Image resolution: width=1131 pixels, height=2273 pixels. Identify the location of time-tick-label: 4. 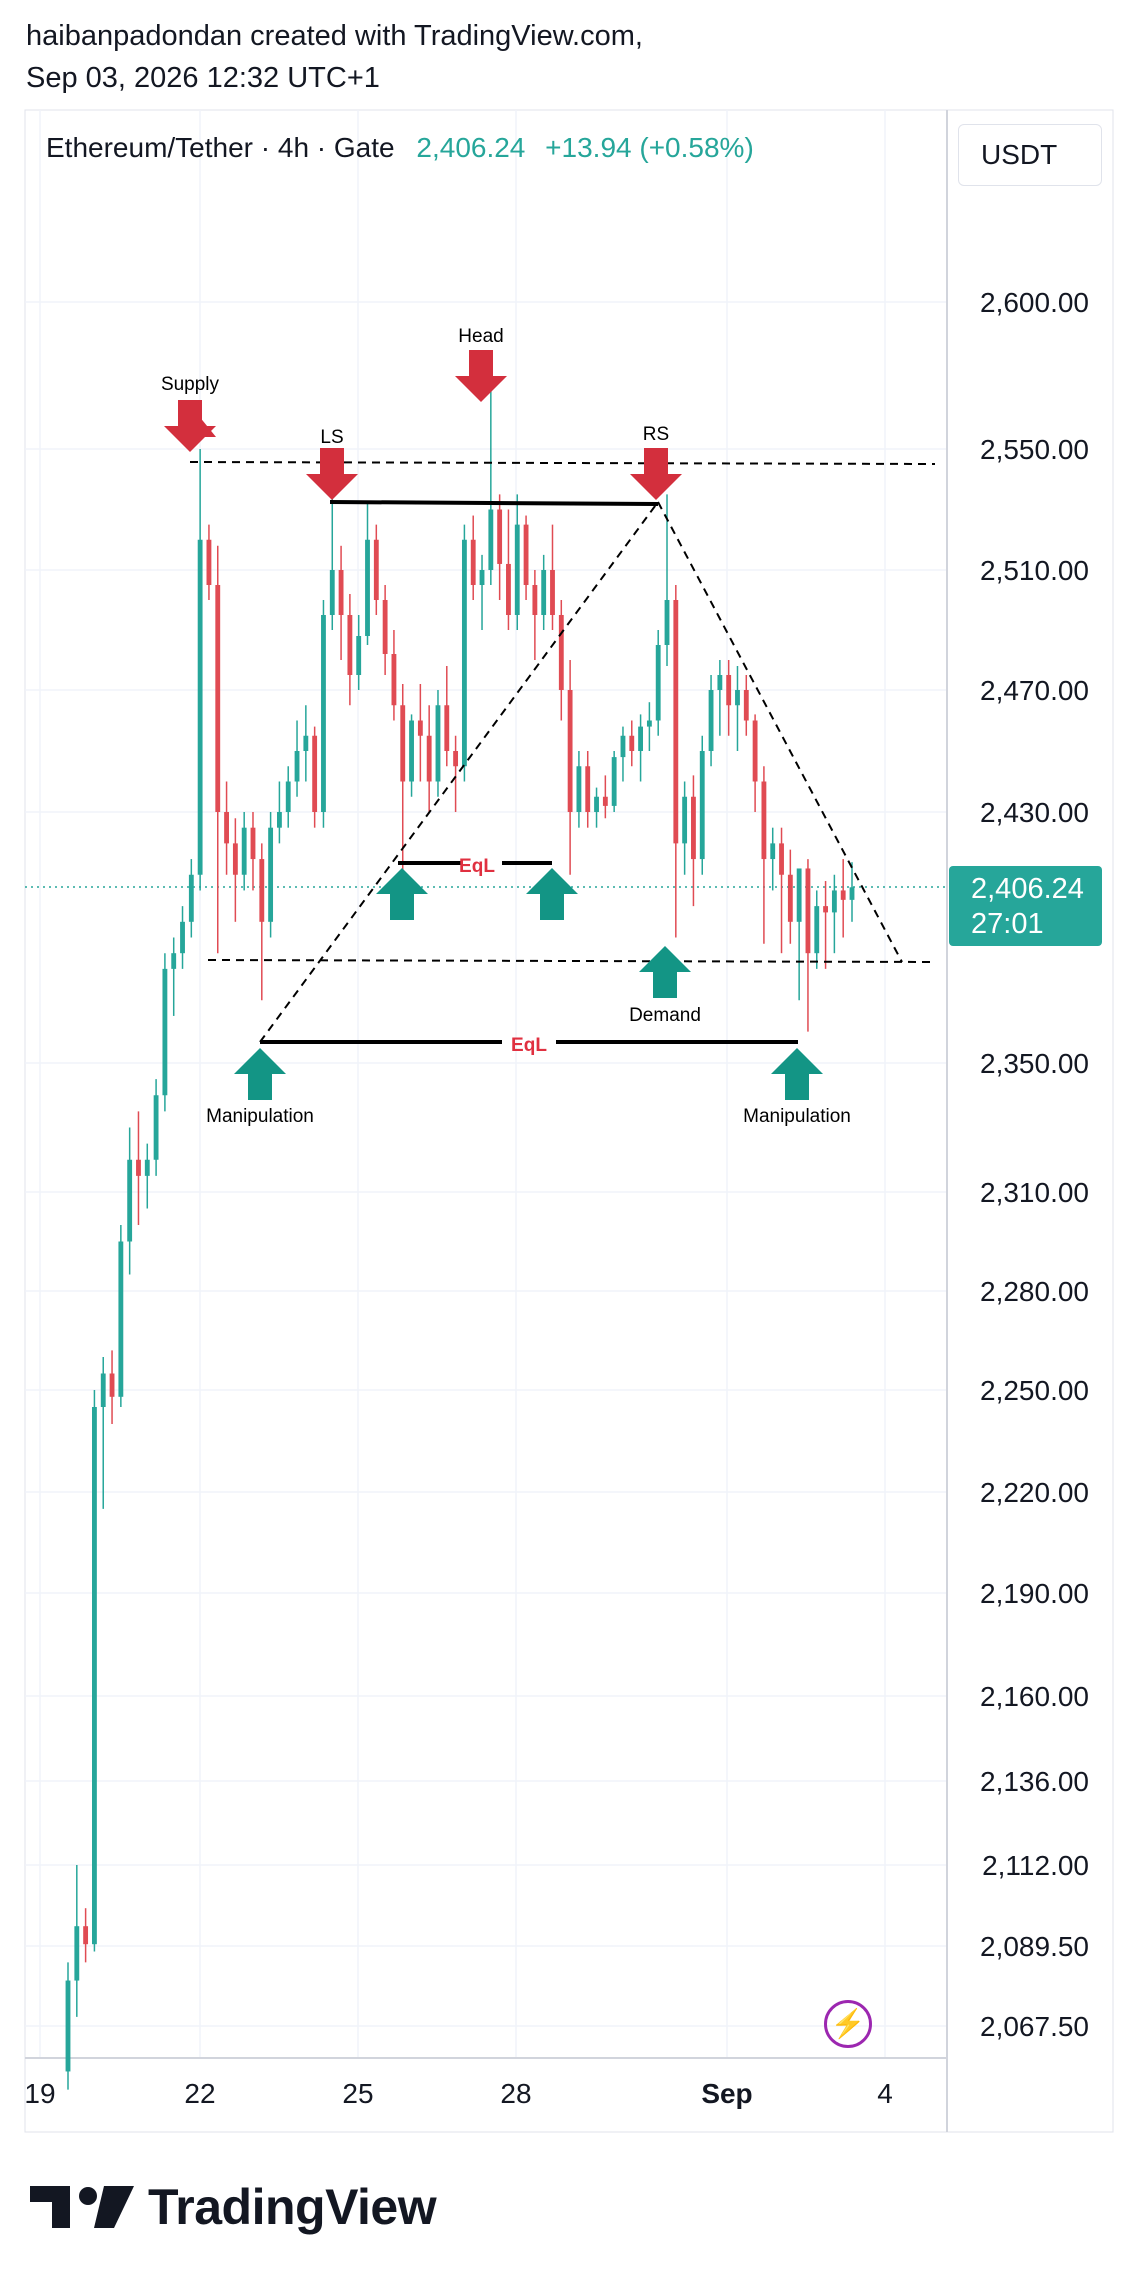
(885, 2093).